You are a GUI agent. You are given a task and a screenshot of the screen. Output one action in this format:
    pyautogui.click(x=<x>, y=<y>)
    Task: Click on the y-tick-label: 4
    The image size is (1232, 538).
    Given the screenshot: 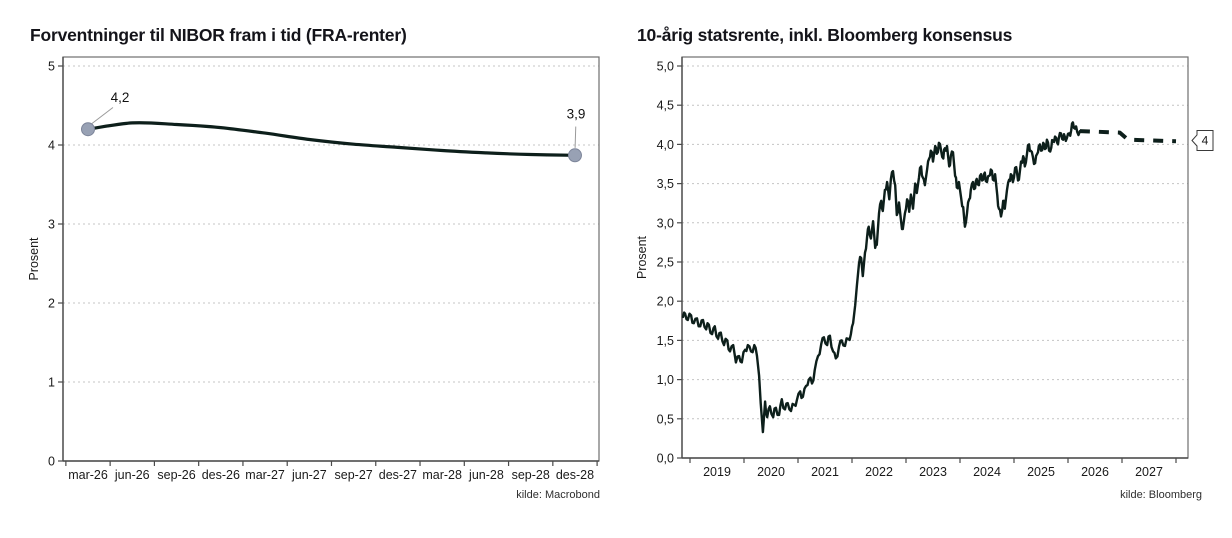 What is the action you would take?
    pyautogui.click(x=51, y=146)
    